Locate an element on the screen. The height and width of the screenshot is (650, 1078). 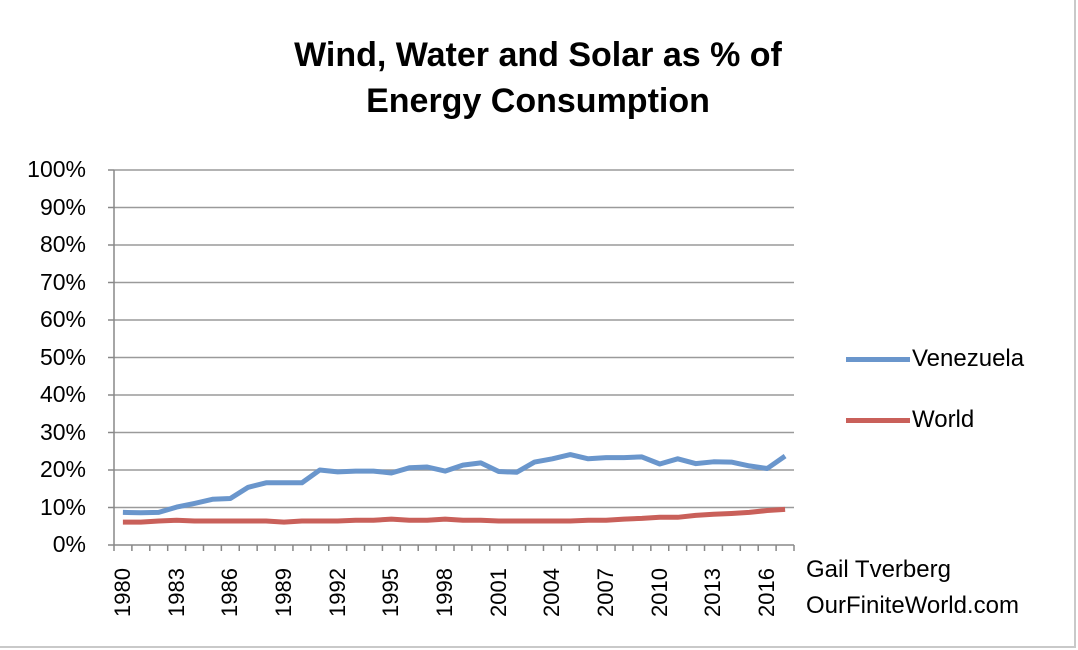
series-lines is located at coordinates (454, 488).